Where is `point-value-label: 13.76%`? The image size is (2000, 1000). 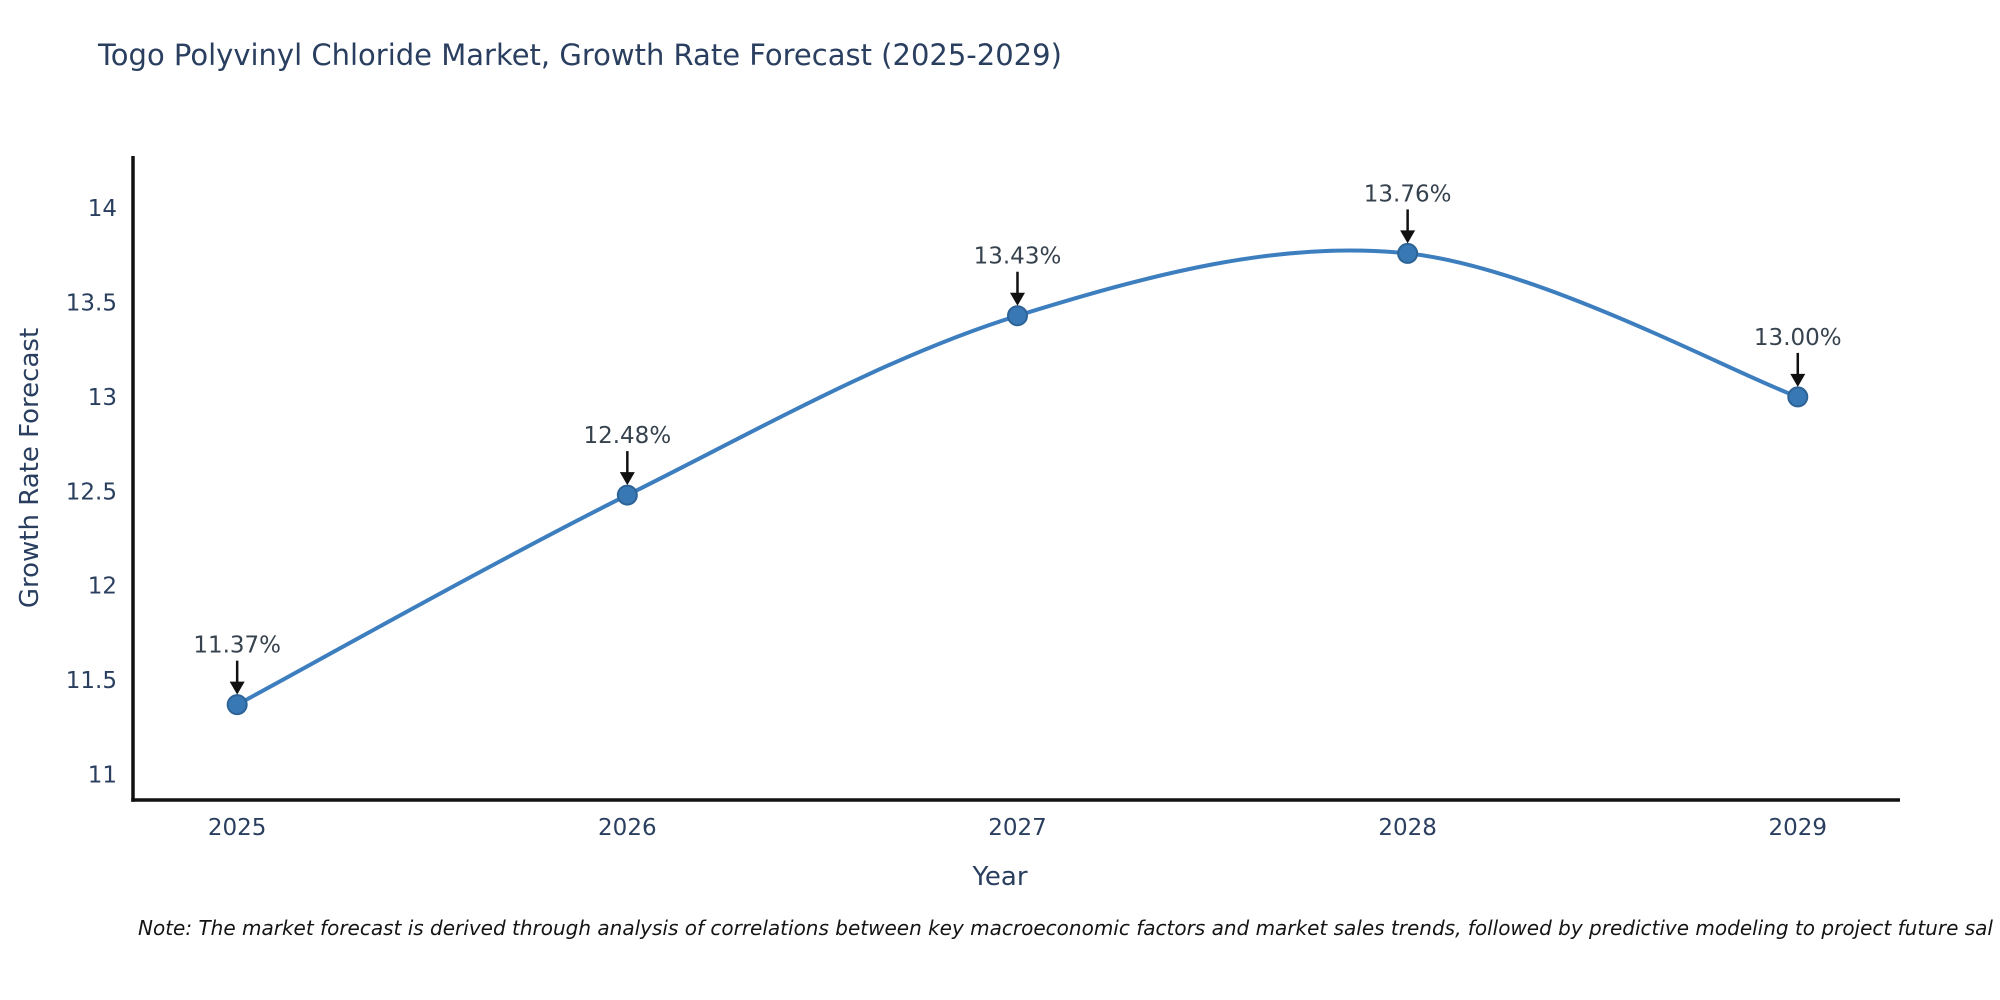
point-value-label: 13.76% is located at coordinates (1408, 194).